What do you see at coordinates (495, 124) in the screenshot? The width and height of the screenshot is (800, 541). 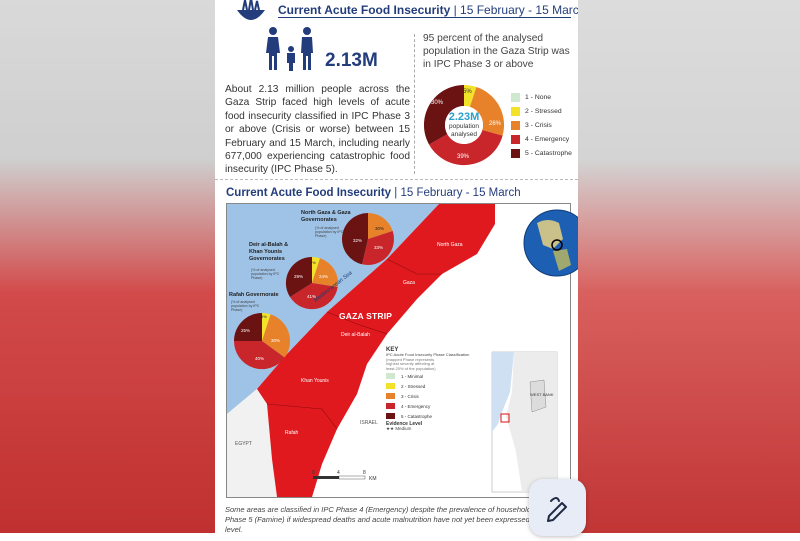 I see `donut-label-26: 26%` at bounding box center [495, 124].